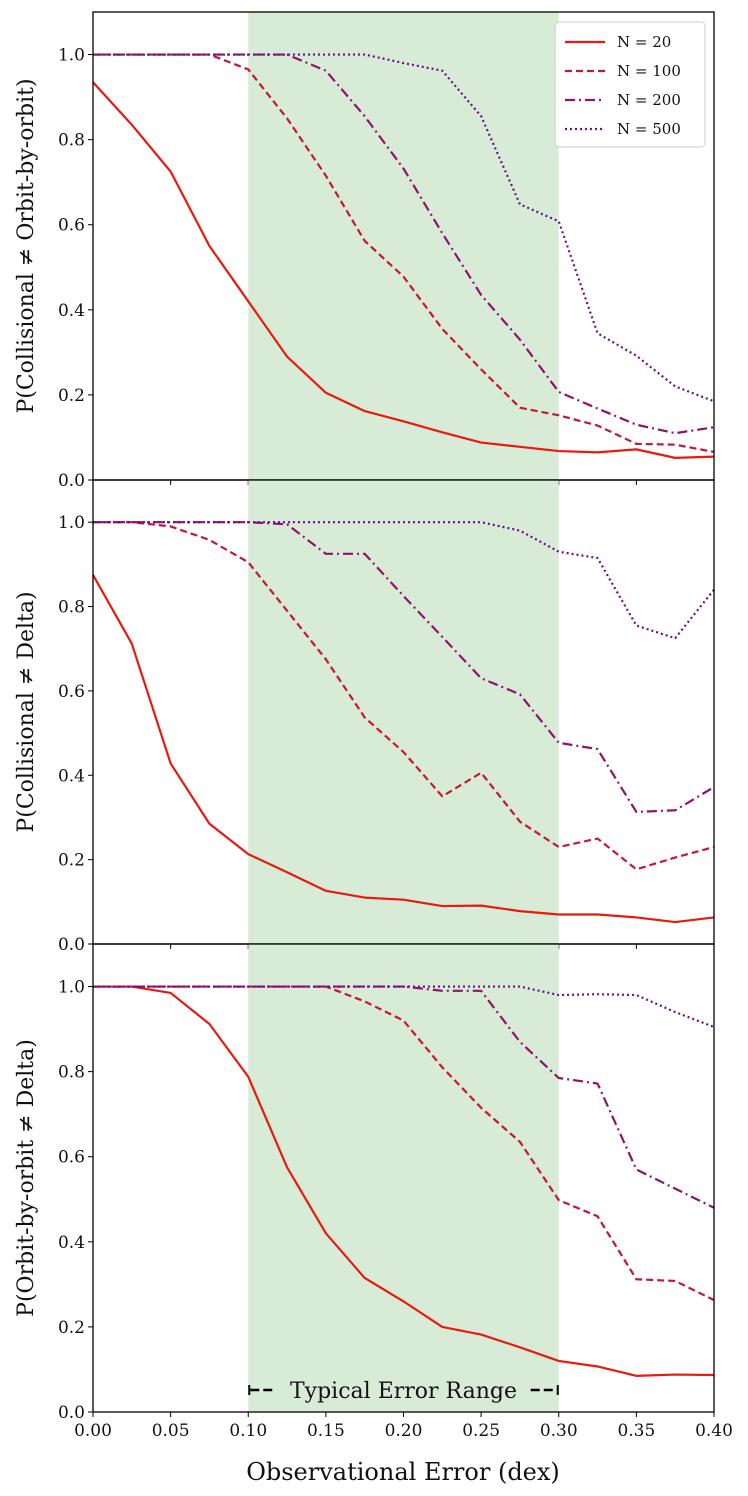  I want to click on legend-box, so click(630, 84).